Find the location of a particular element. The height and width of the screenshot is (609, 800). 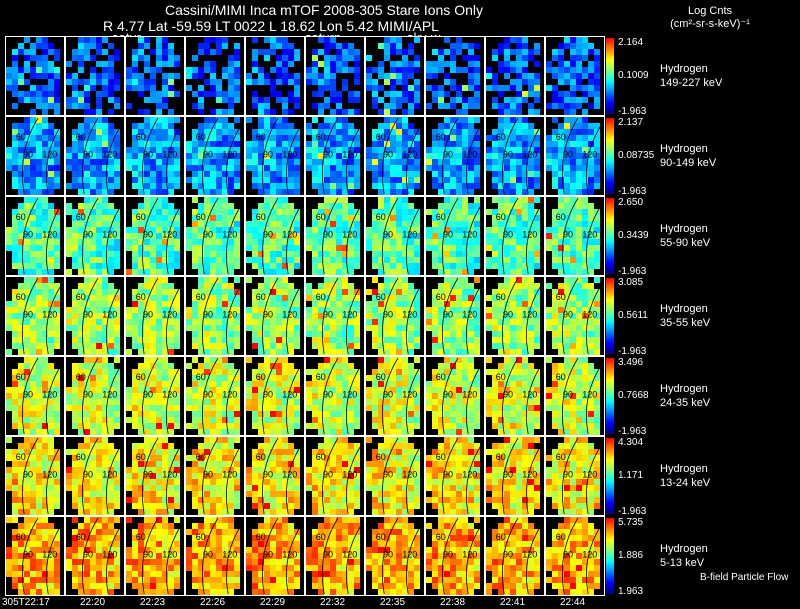

ena-panel is located at coordinates (215, 76).